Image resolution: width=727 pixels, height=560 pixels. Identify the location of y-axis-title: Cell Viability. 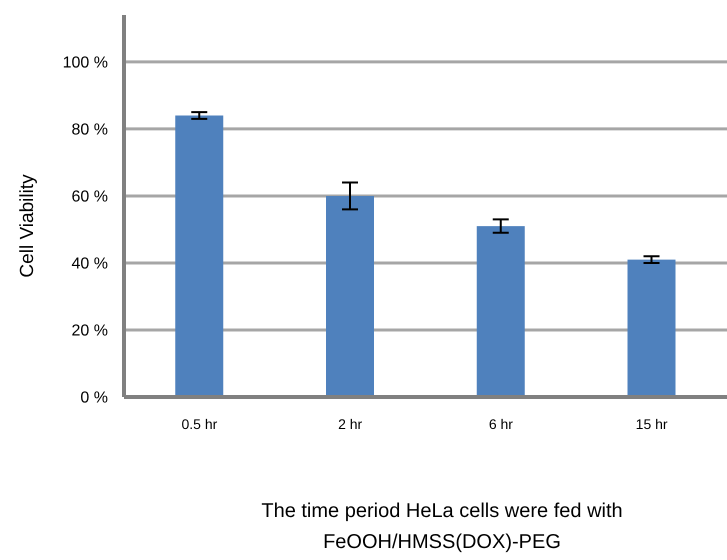
(27, 226).